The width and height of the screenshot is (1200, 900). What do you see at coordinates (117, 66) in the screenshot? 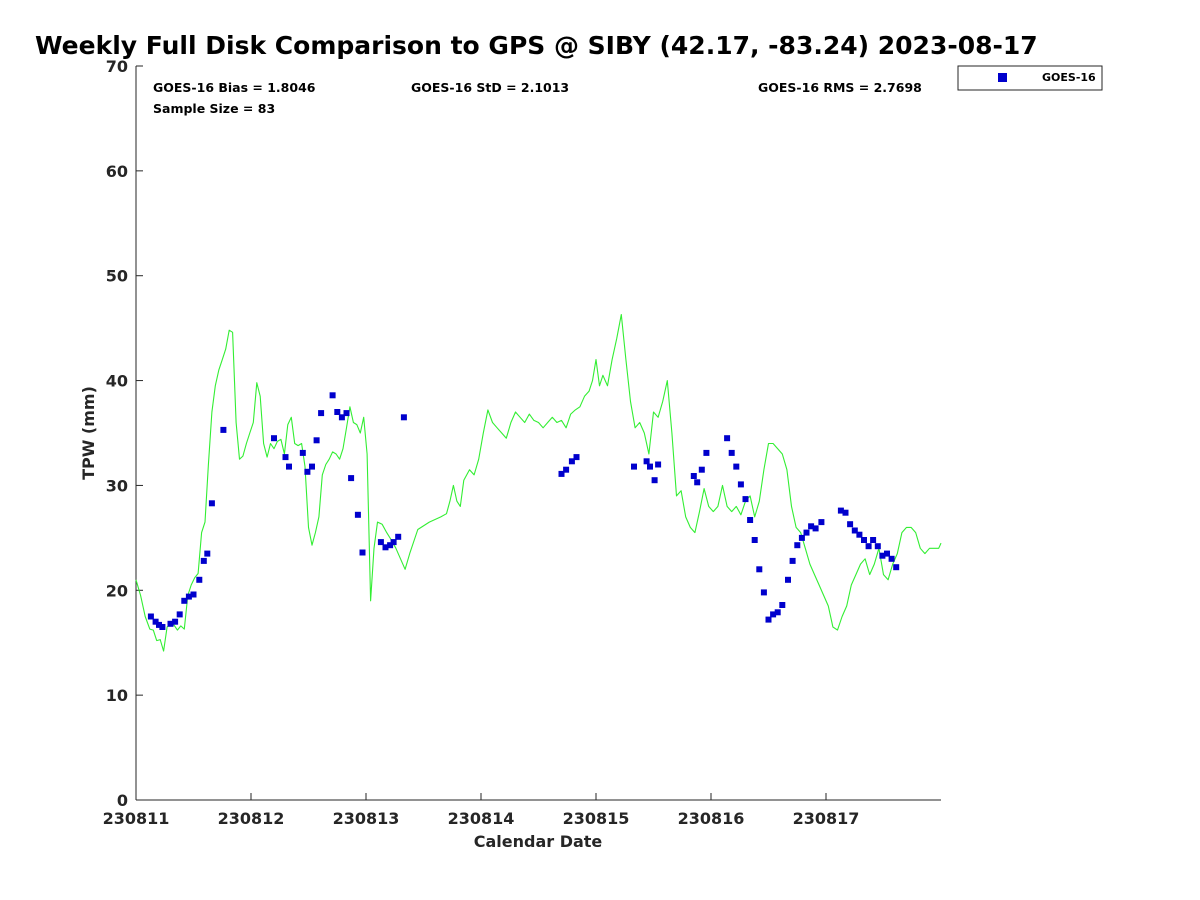
I see `y-tick-label: 70` at bounding box center [117, 66].